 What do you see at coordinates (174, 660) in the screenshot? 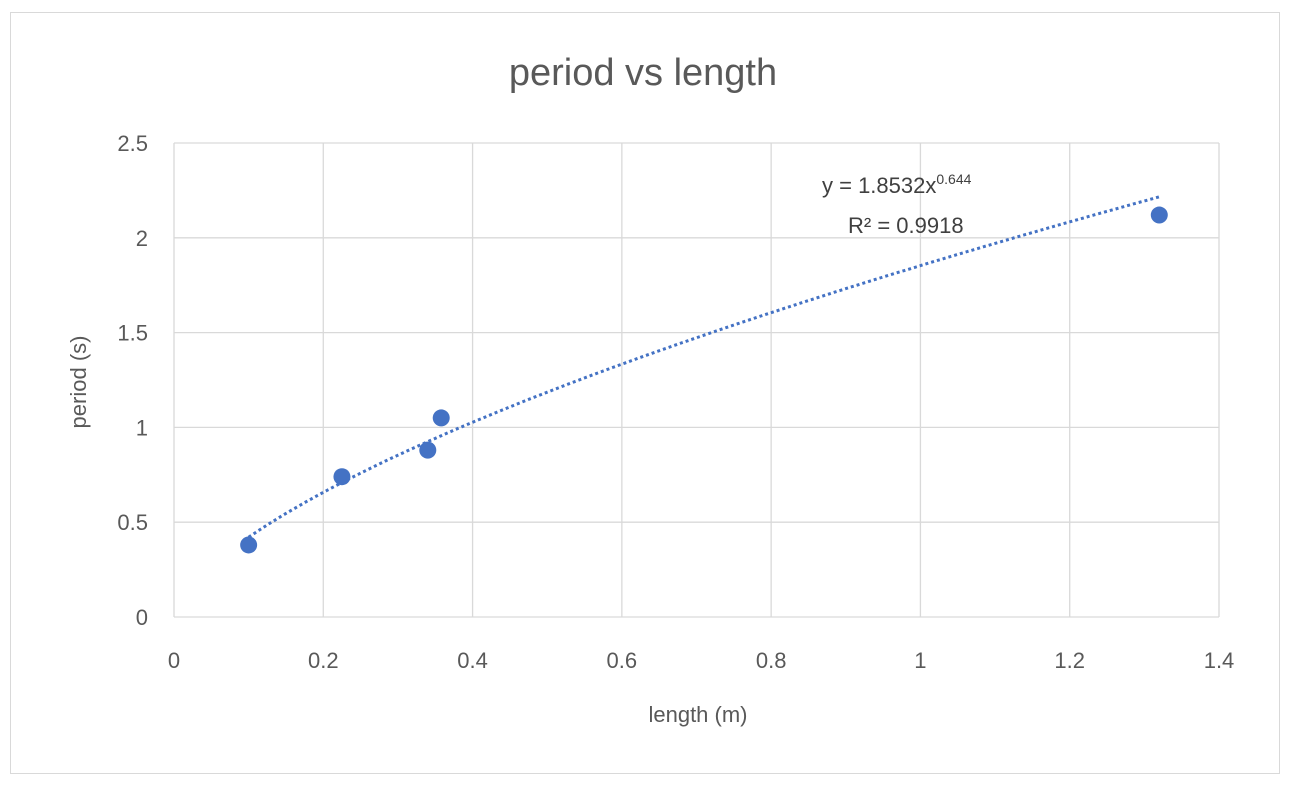
I see `x-tick-label: 0` at bounding box center [174, 660].